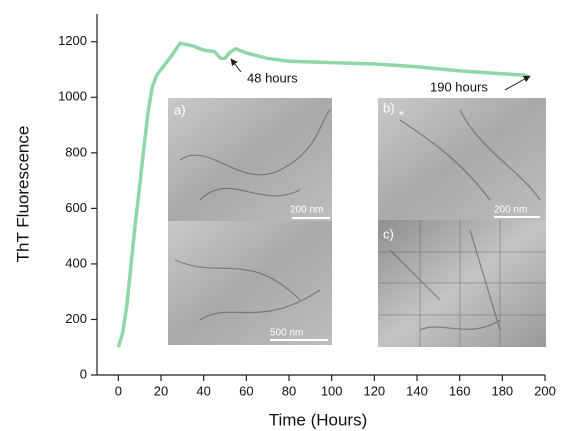 The image size is (568, 431). Describe the element at coordinates (332, 390) in the screenshot. I see `x-tick-label: 100` at that location.